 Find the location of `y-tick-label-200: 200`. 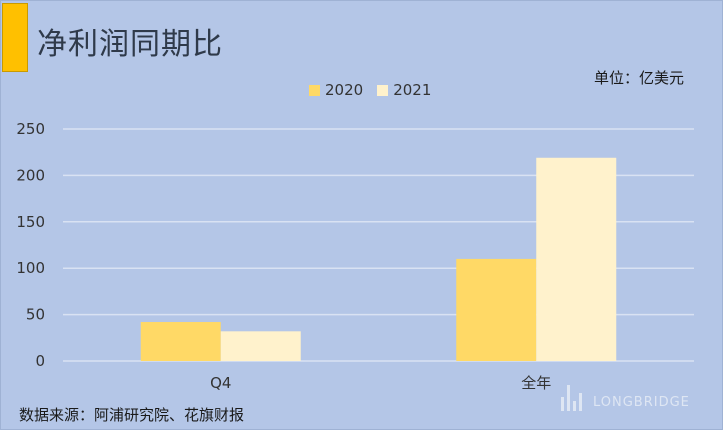

y-tick-label-200: 200 is located at coordinates (30, 175).